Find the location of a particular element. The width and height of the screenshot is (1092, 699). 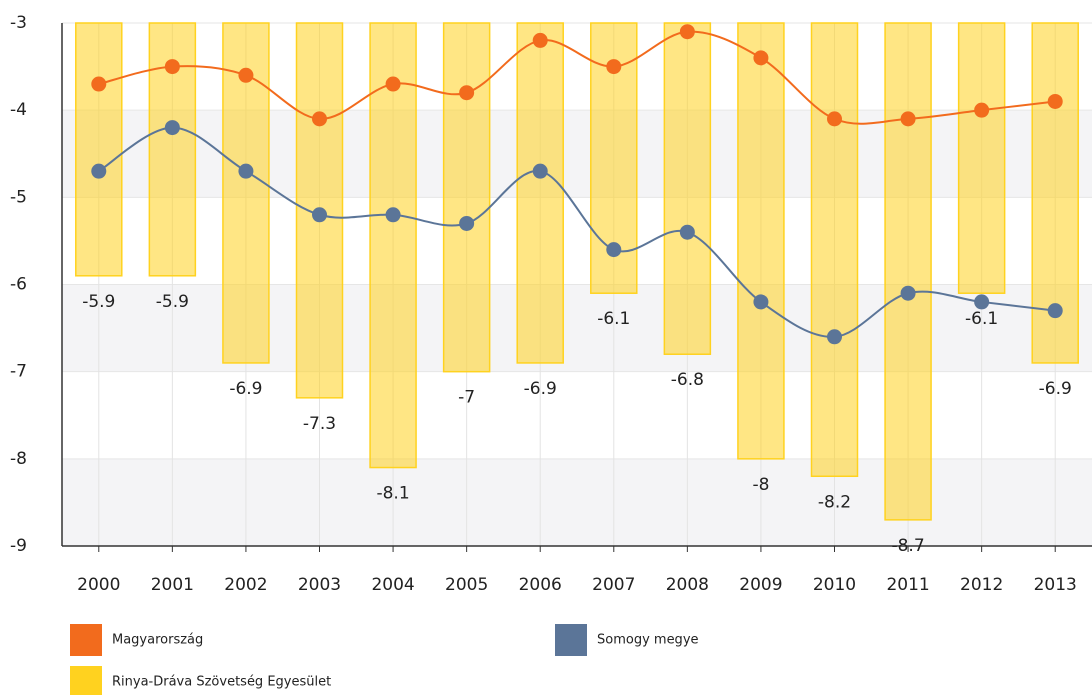

y-tick-label: -3 is located at coordinates (18, 23).